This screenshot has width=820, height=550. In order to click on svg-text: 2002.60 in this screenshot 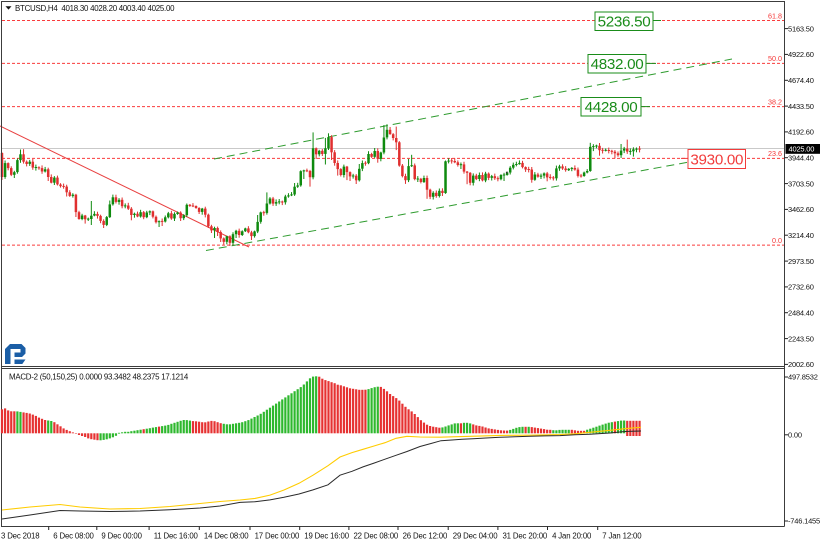, I will do `click(801, 364)`.